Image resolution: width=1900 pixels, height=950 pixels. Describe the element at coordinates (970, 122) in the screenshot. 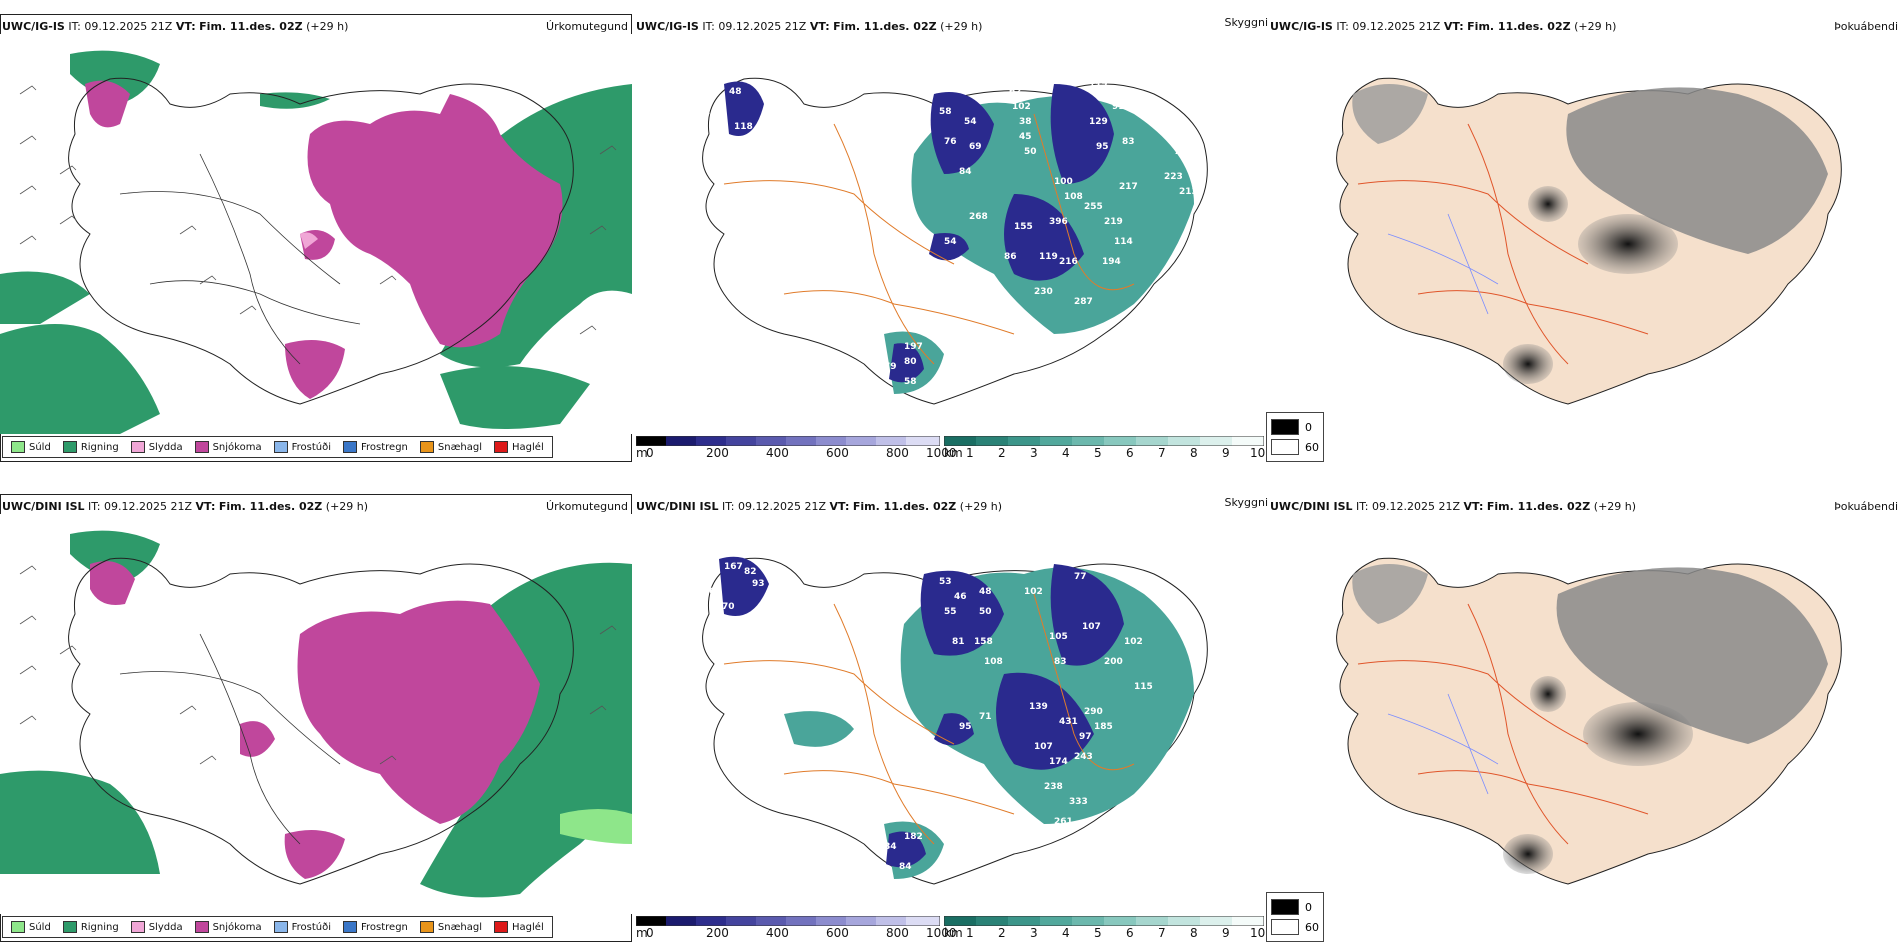

I see `cloud-label: 54` at that location.